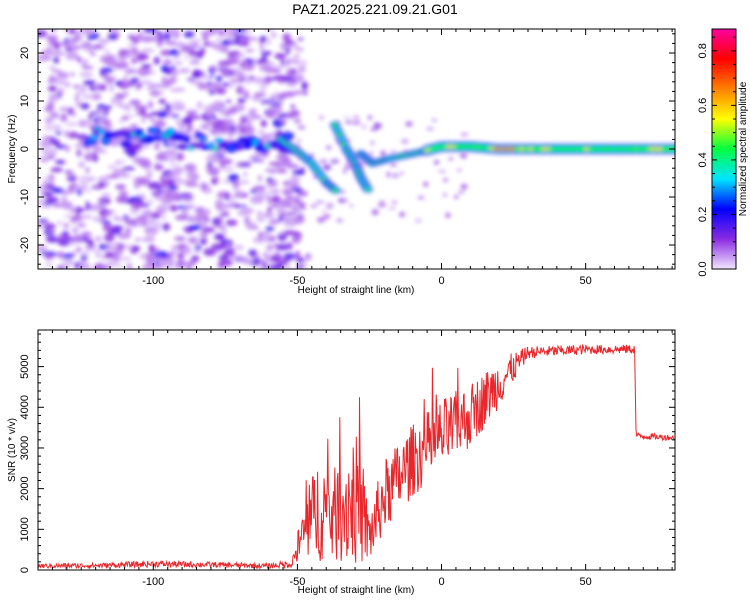 This screenshot has width=750, height=600. What do you see at coordinates (25, 53) in the screenshot?
I see `spectrogram-y-tick-label: 20` at bounding box center [25, 53].